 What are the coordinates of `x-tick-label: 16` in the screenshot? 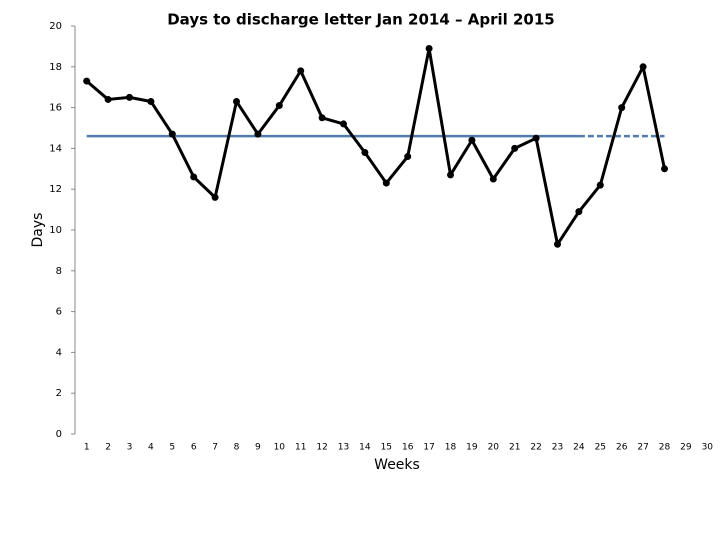 It's located at (408, 448).